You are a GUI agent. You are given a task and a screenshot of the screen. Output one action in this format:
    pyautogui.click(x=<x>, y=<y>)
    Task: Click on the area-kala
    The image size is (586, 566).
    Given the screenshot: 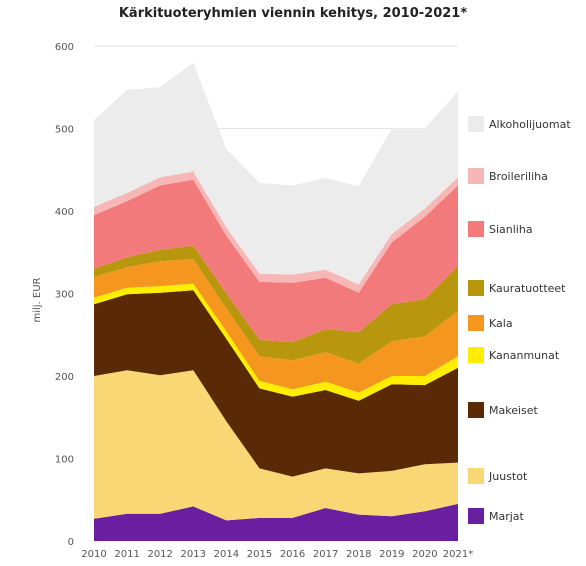 What is the action you would take?
    pyautogui.click(x=276, y=325)
    